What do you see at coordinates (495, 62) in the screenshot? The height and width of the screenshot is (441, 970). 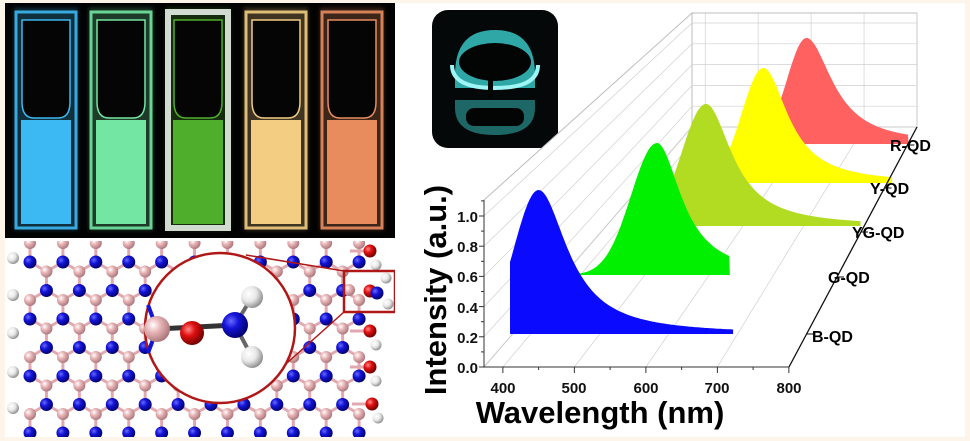 I see `ring-inner-opening` at bounding box center [495, 62].